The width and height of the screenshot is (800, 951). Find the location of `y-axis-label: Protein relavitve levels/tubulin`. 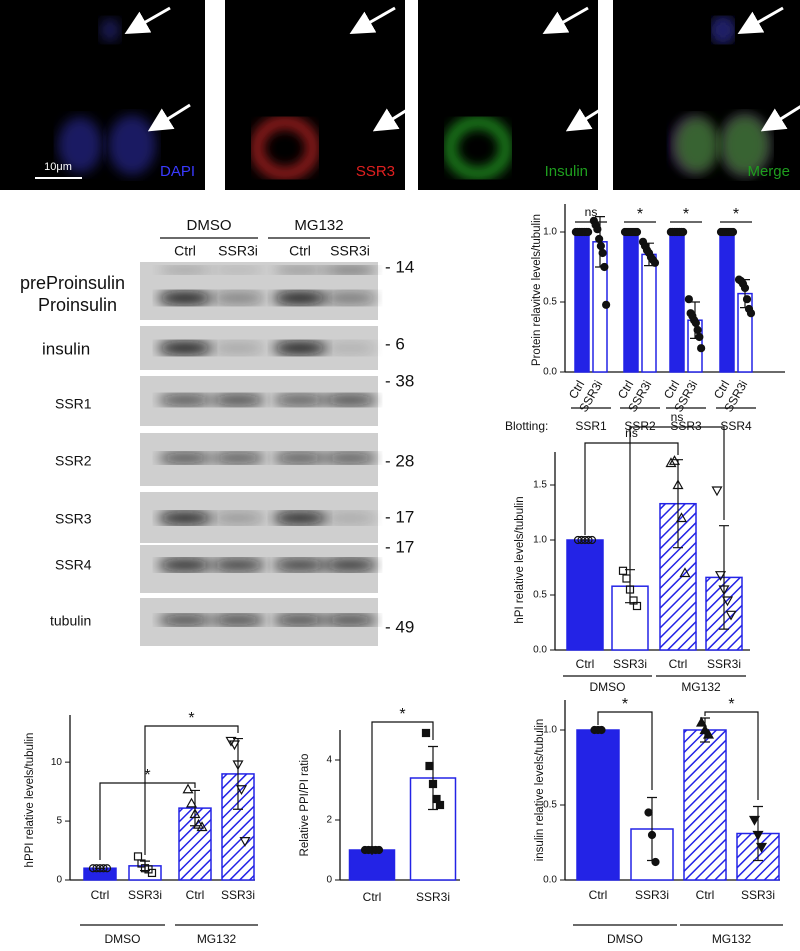

y-axis-label: Protein relavitve levels/tubulin is located at coordinates (537, 290).